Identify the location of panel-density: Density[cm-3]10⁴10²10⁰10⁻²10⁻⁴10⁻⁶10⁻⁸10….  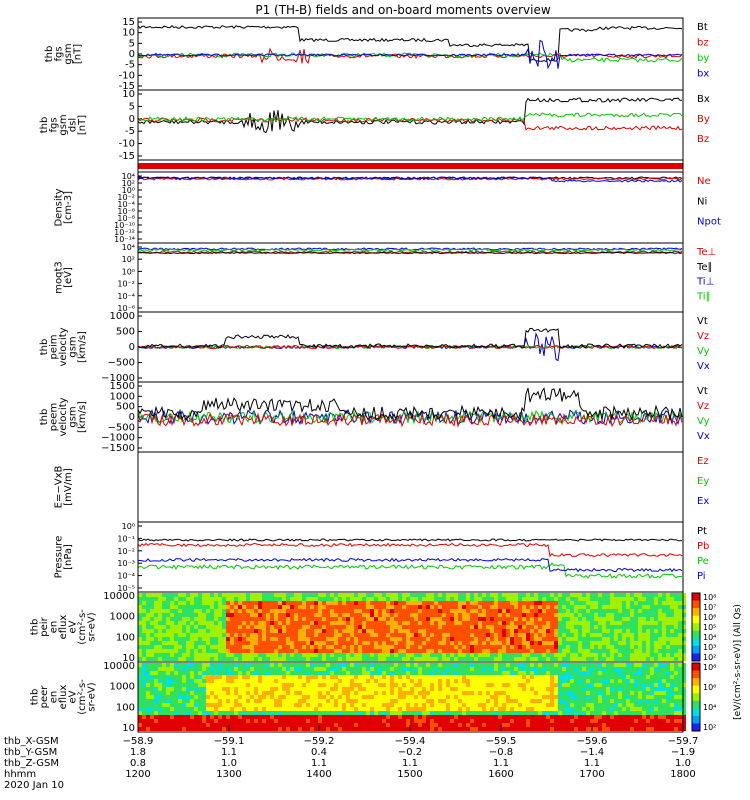
(387, 208).